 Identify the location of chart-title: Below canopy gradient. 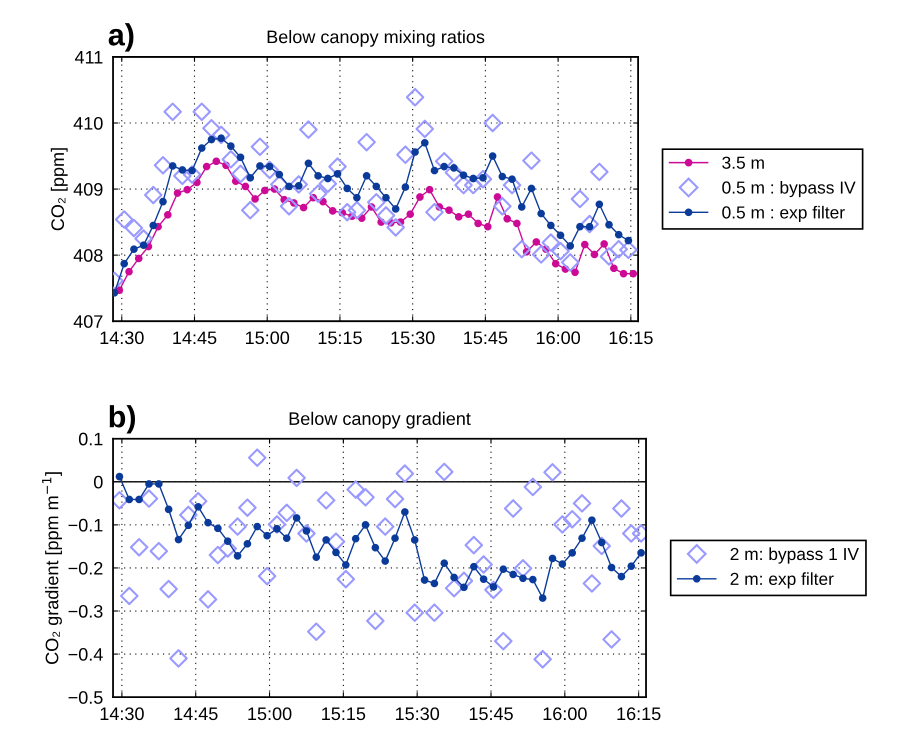
(380, 420).